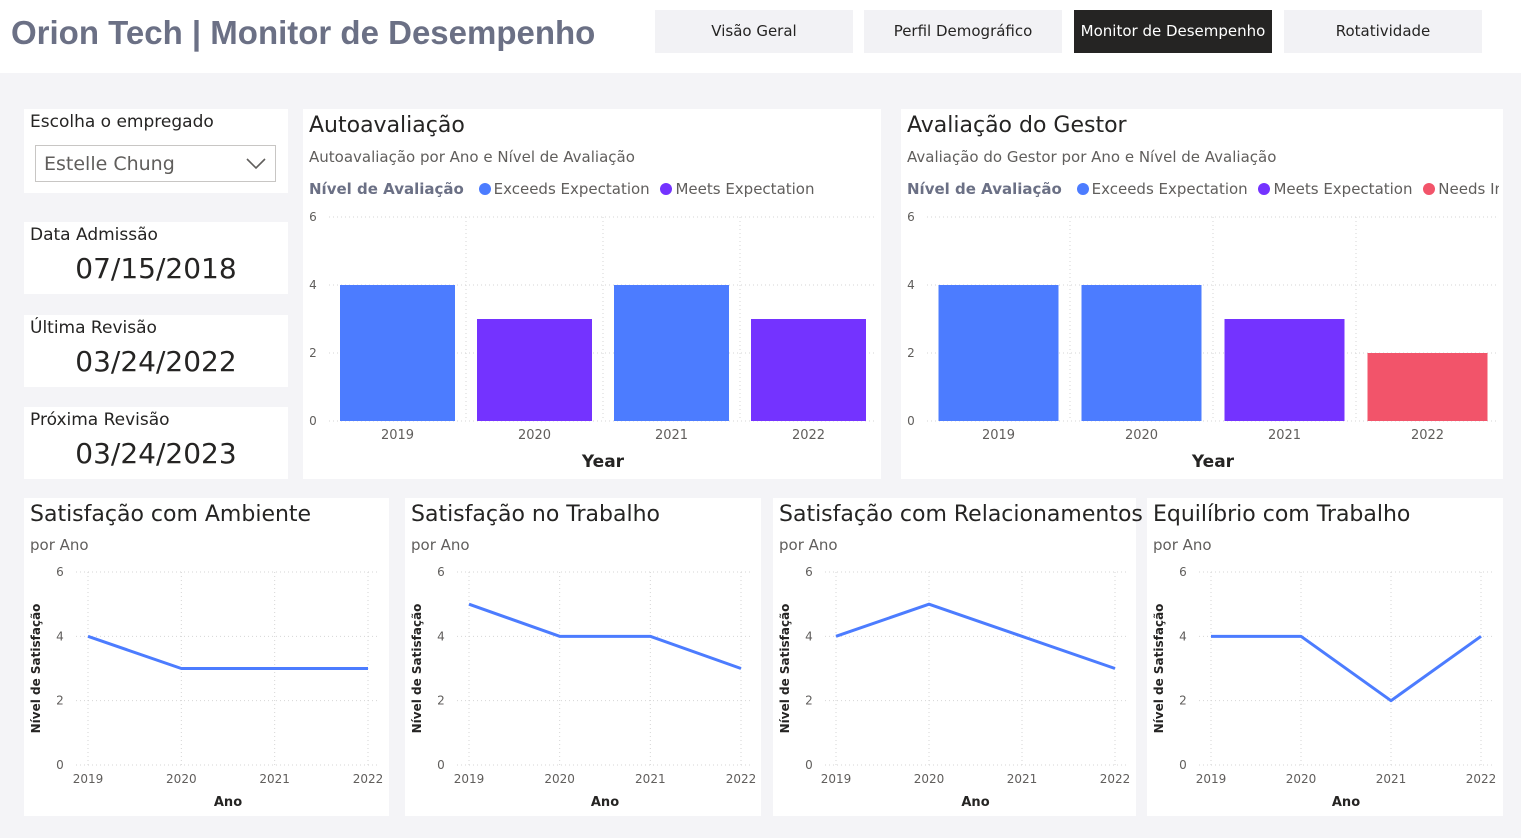 Image resolution: width=1521 pixels, height=838 pixels. What do you see at coordinates (156, 268) in the screenshot?
I see `admission-date-value: 07/15/2018` at bounding box center [156, 268].